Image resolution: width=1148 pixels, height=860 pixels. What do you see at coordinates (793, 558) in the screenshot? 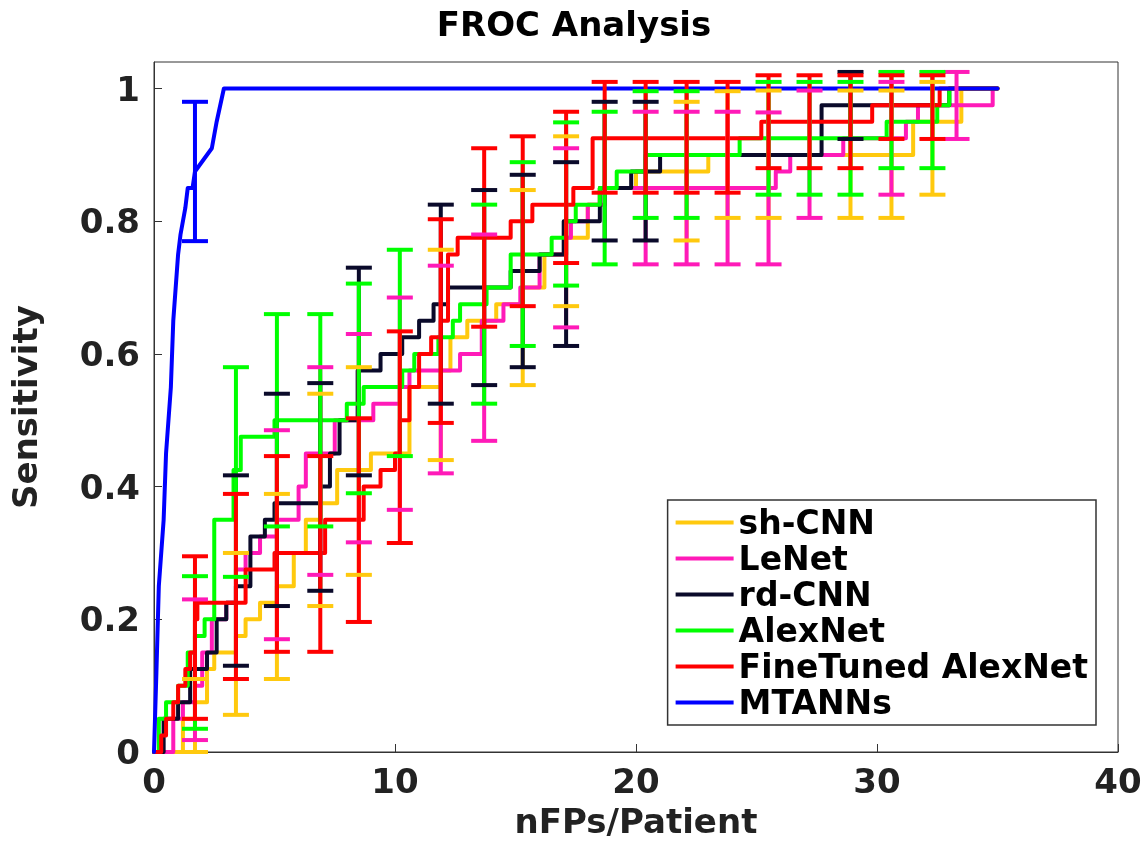
I see `legend-label: LeNet` at bounding box center [793, 558].